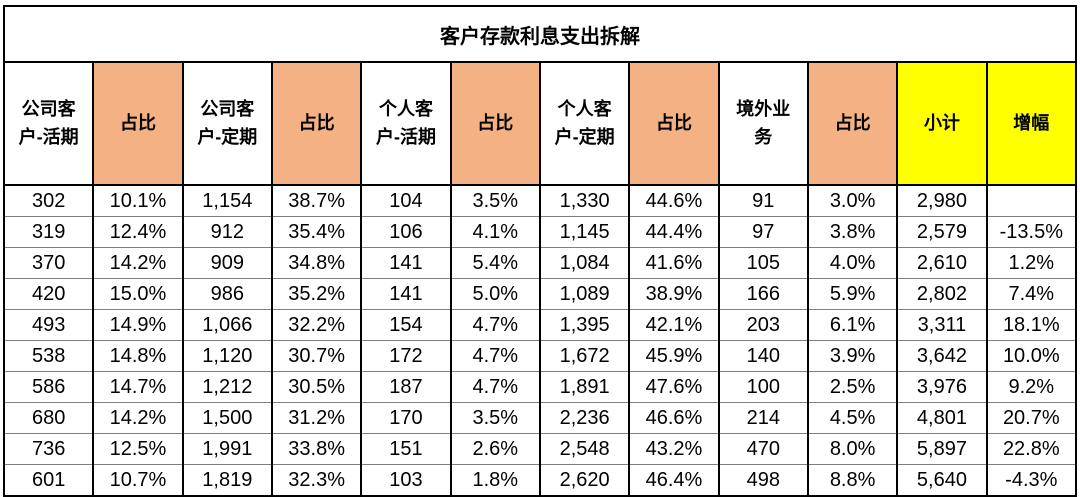 This screenshot has height=497, width=1080. What do you see at coordinates (495, 263) in the screenshot?
I see `table-cell: 5.4%` at bounding box center [495, 263].